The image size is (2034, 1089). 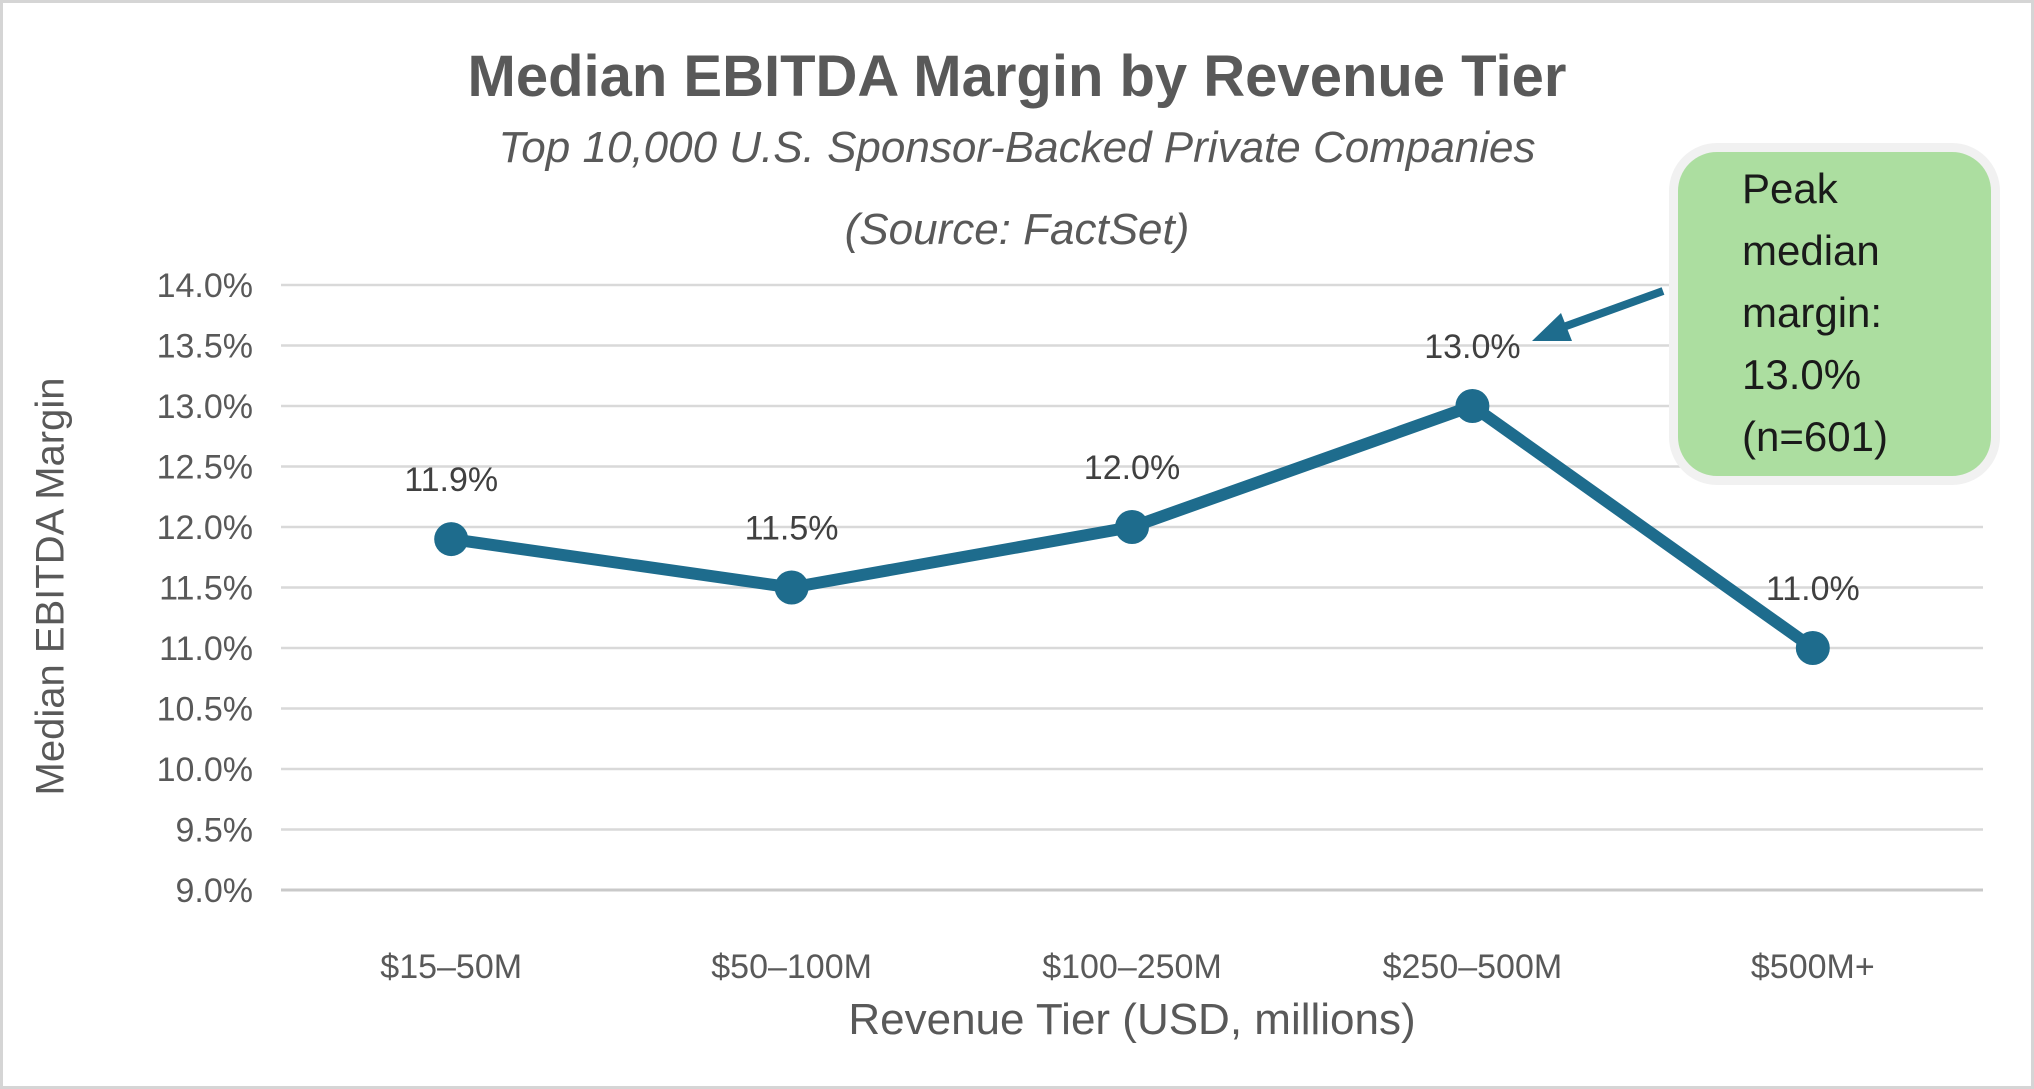 What do you see at coordinates (1132, 967) in the screenshot?
I see `x-tick-label: $100–250M` at bounding box center [1132, 967].